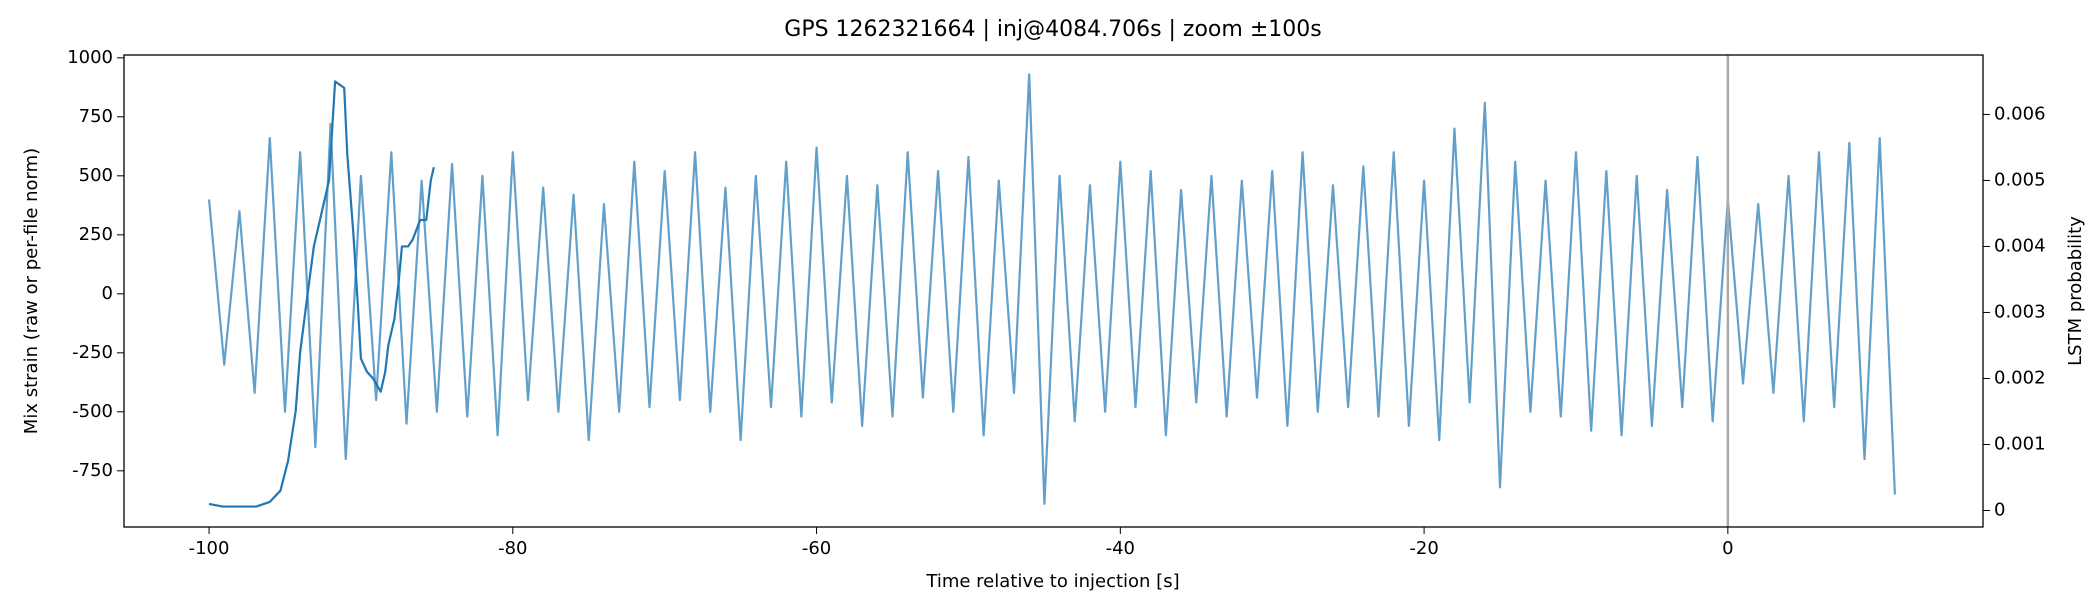 The image size is (2100, 600). Describe the element at coordinates (2020, 377) in the screenshot. I see `y2-tick-label: 0.002` at that location.